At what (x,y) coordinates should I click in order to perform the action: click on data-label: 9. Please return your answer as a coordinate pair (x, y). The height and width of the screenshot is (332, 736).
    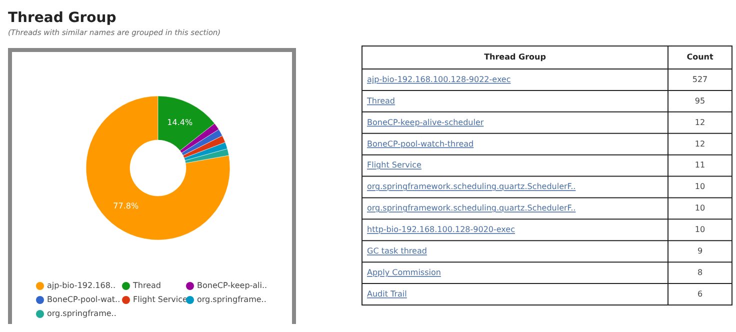
    Looking at the image, I should click on (700, 251).